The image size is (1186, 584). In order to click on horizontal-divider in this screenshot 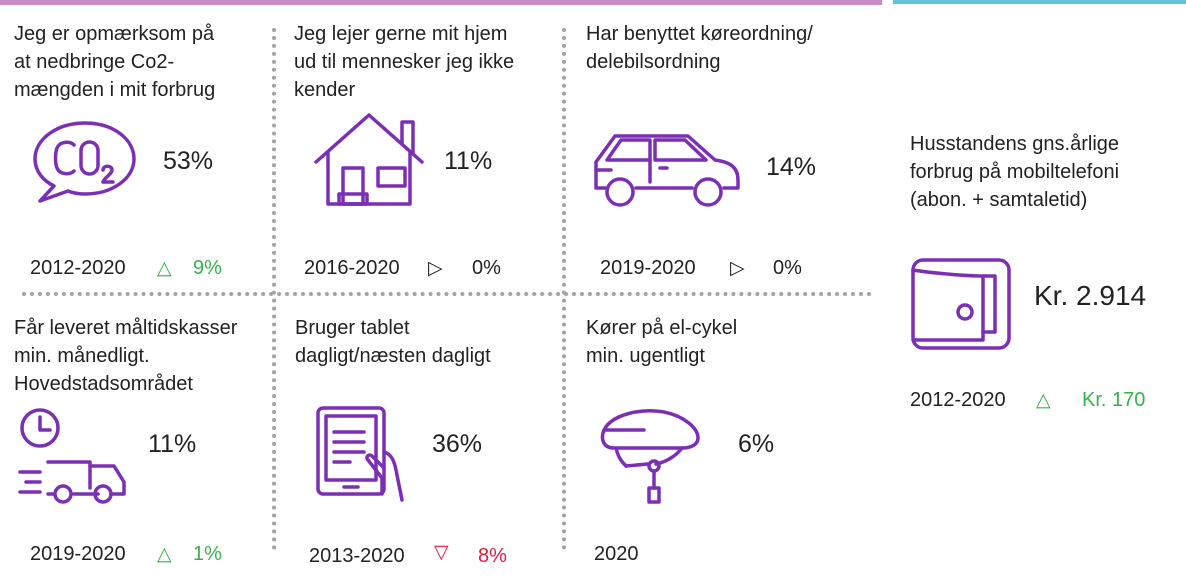, I will do `click(447, 294)`.